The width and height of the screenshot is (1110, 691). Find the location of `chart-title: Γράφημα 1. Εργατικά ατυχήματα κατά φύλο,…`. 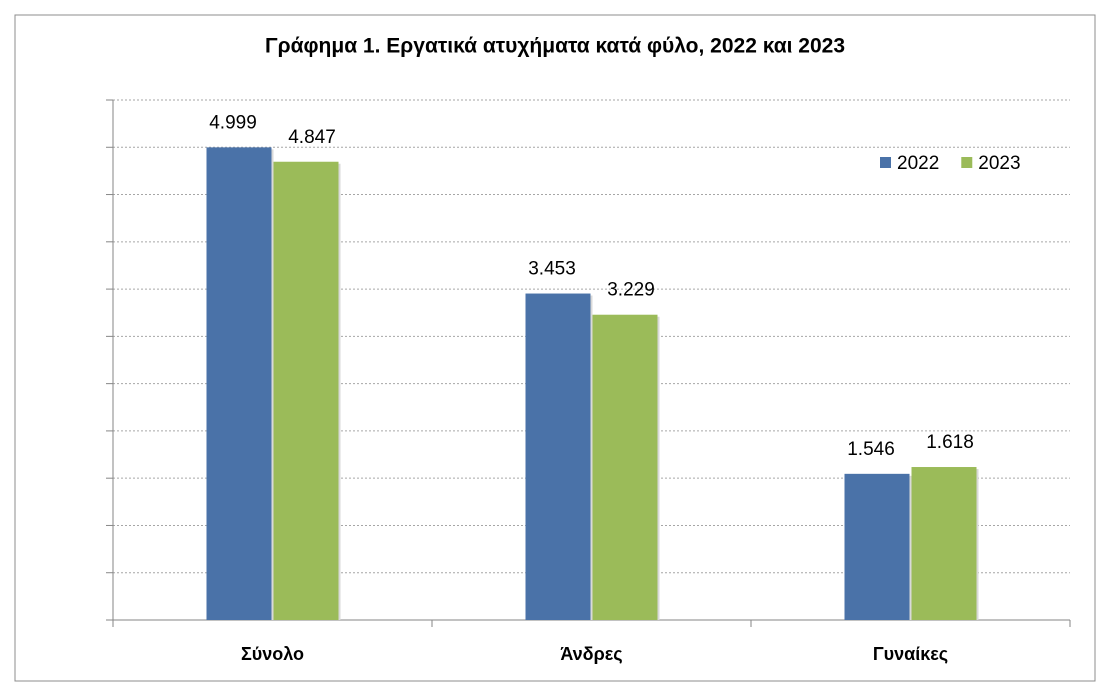

chart-title: Γράφημα 1. Εργατικά ατυχήματα κατά φύλο,… is located at coordinates (555, 46).